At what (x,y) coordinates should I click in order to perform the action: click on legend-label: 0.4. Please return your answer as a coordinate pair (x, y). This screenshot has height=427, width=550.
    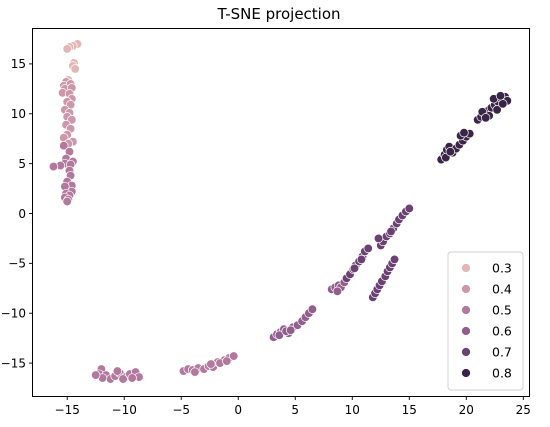
    Looking at the image, I should click on (502, 289).